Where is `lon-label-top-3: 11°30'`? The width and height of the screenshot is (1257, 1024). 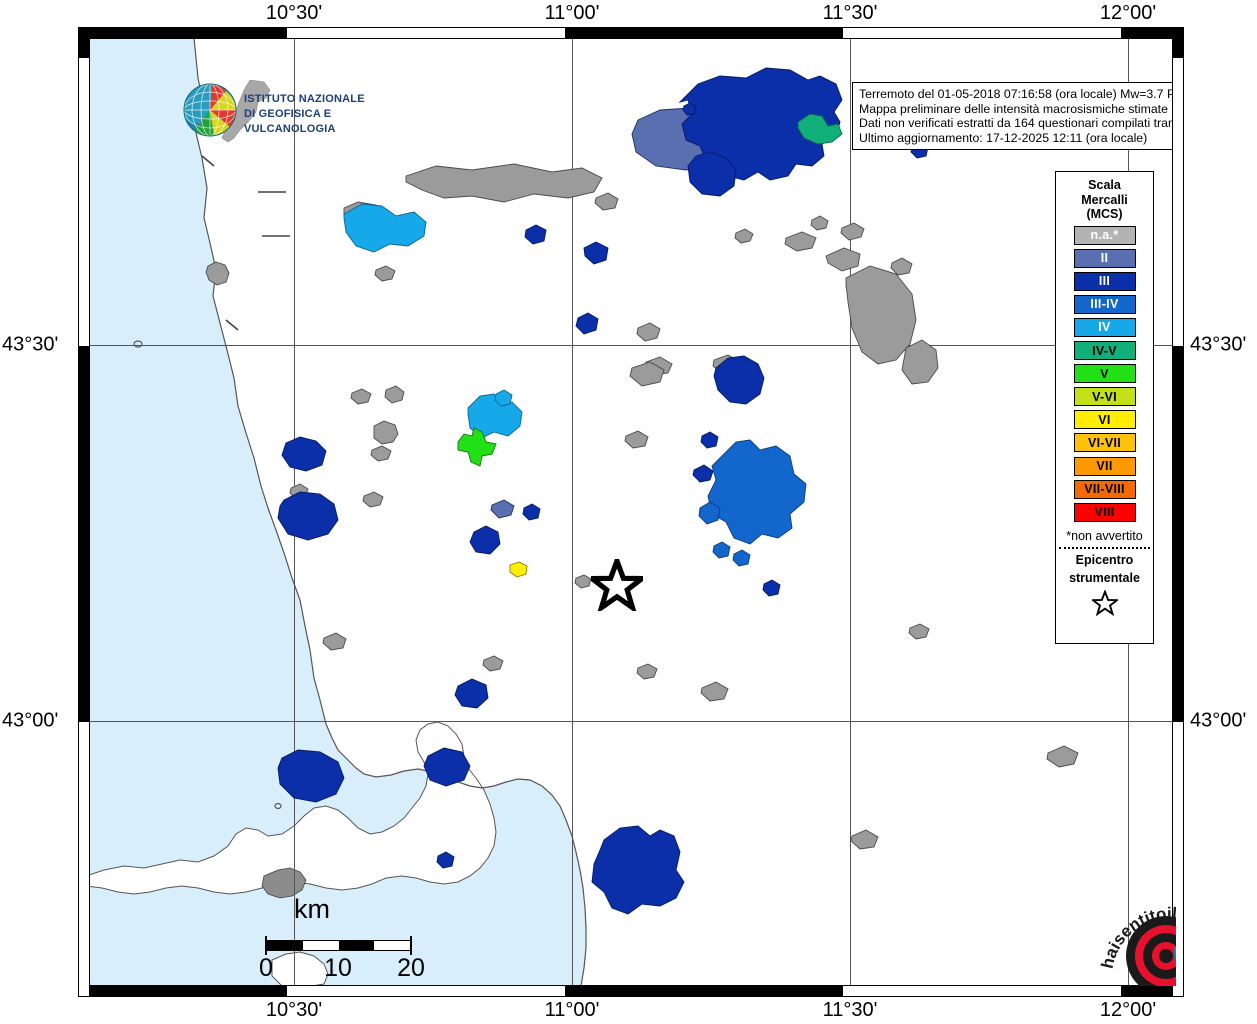
lon-label-top-3: 11°30' is located at coordinates (850, 13).